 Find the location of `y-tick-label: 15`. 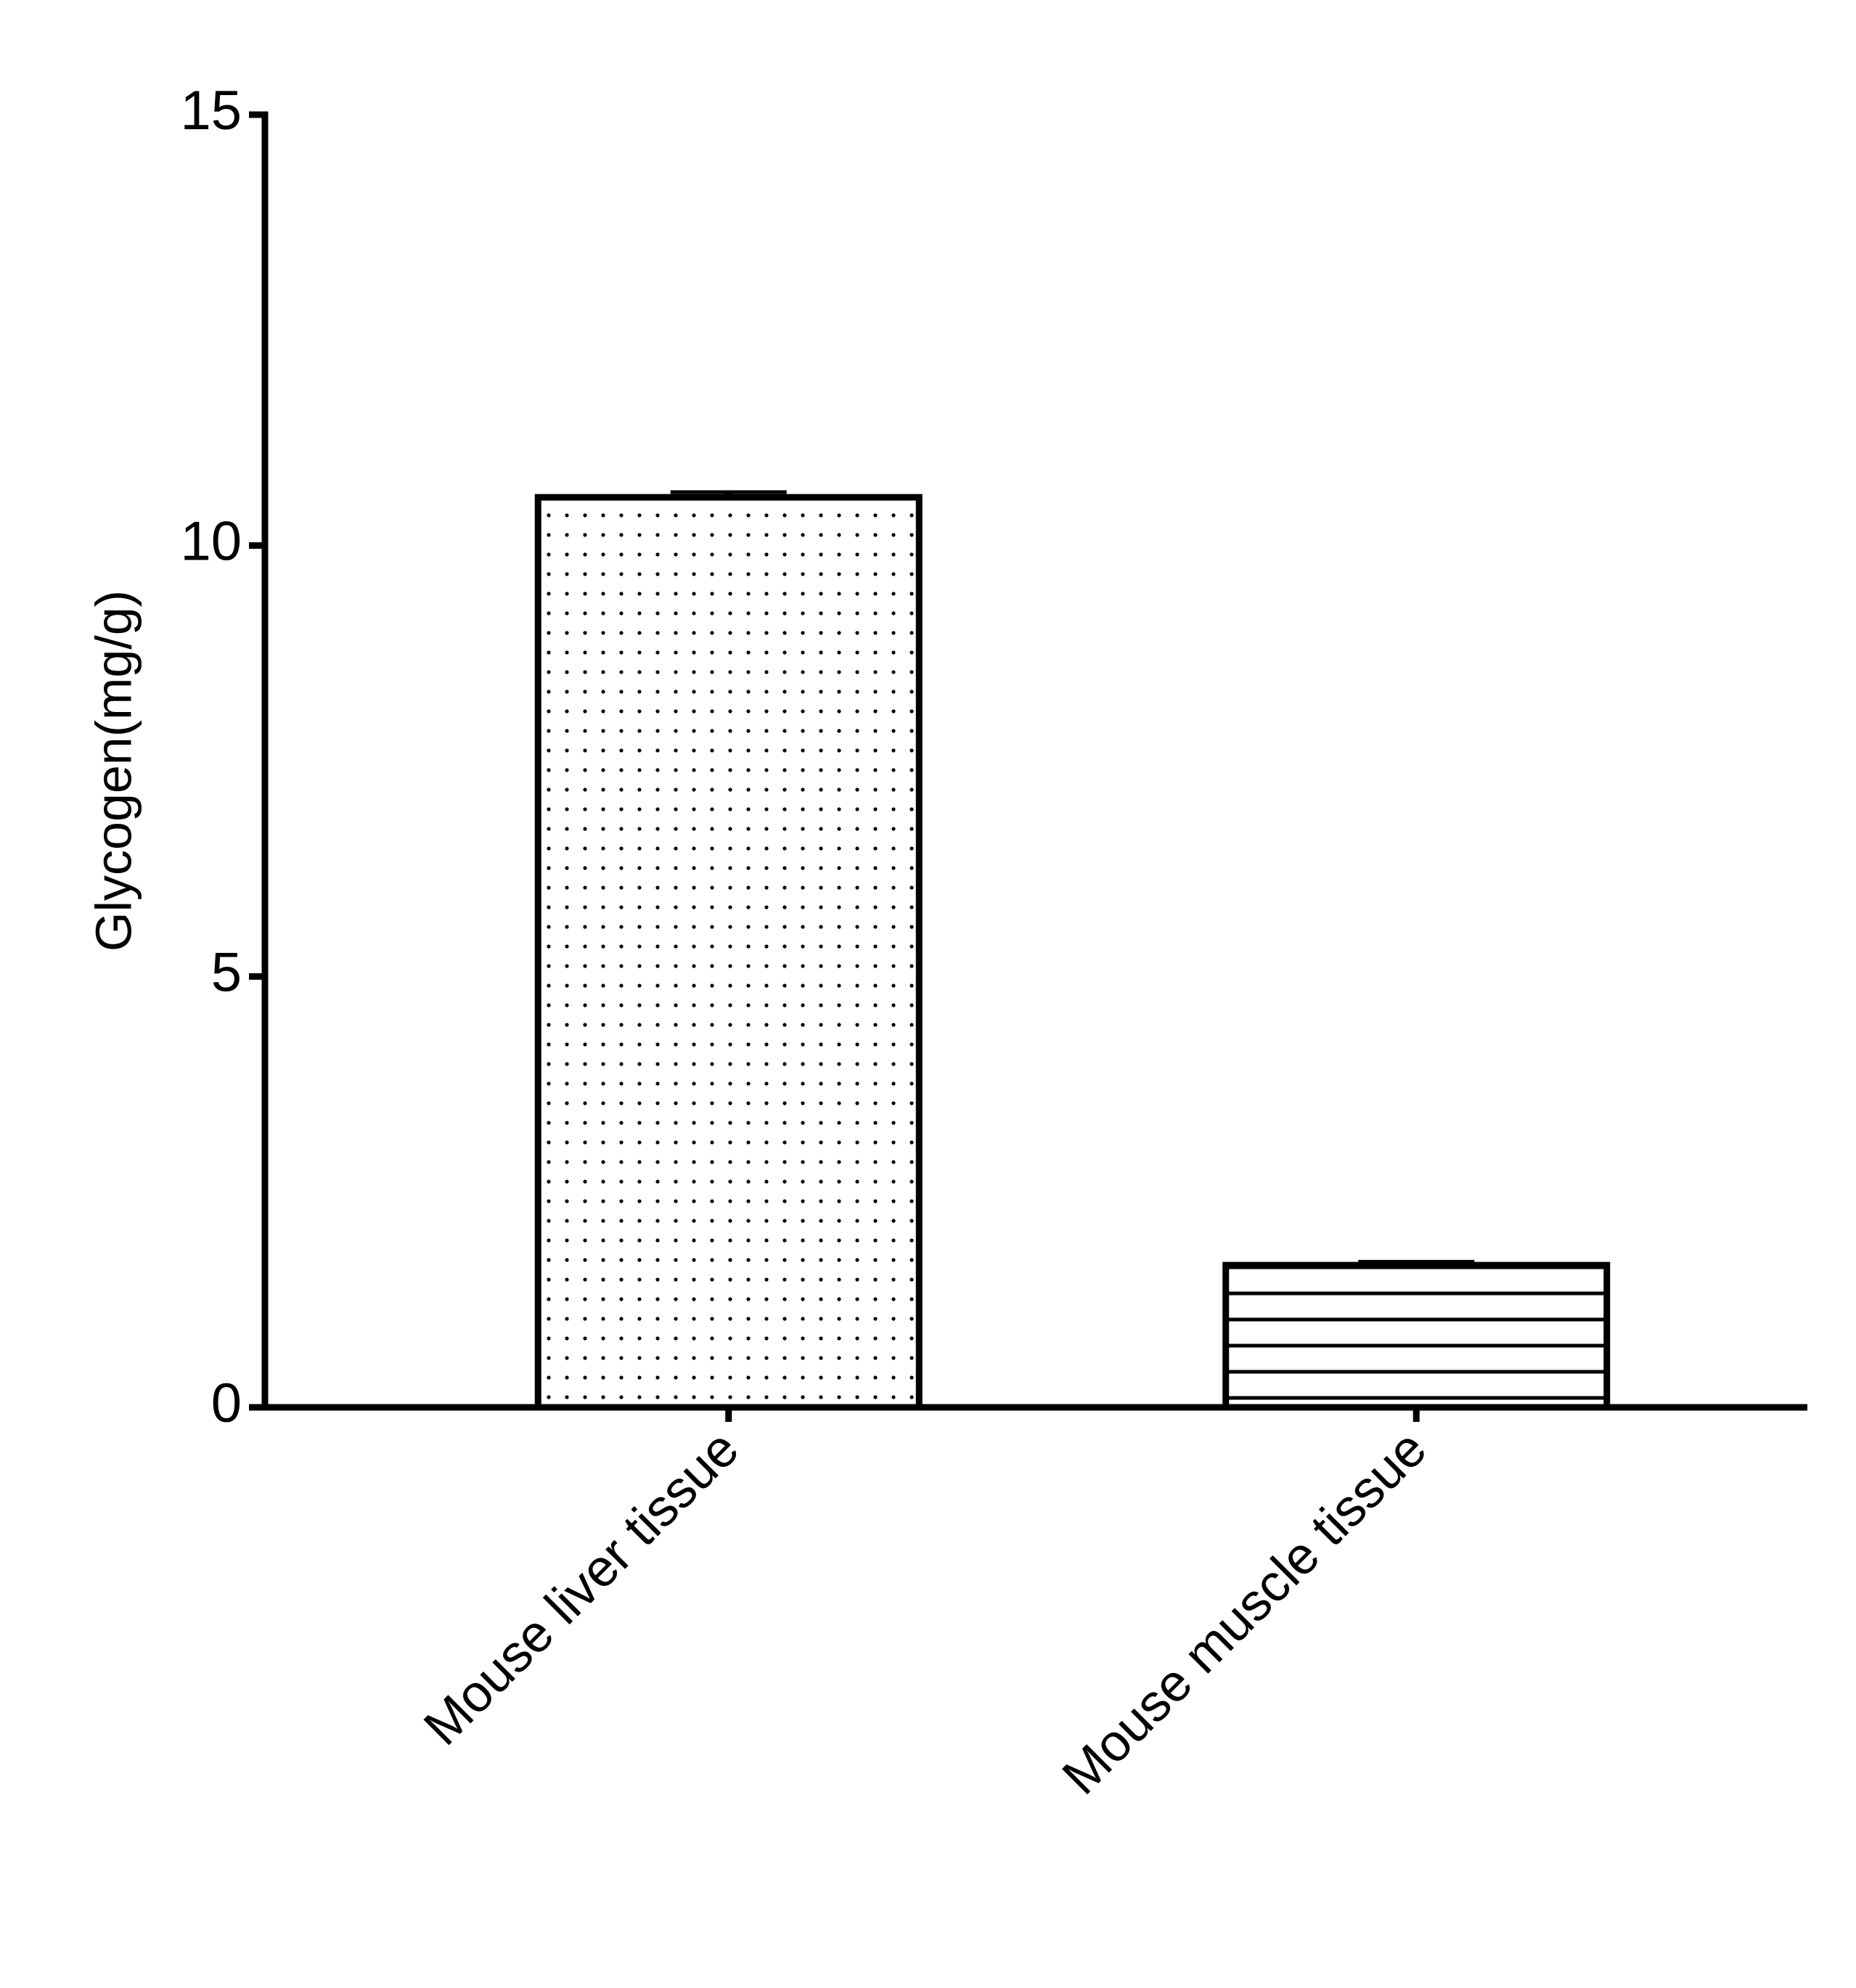

y-tick-label: 15 is located at coordinates (211, 111).